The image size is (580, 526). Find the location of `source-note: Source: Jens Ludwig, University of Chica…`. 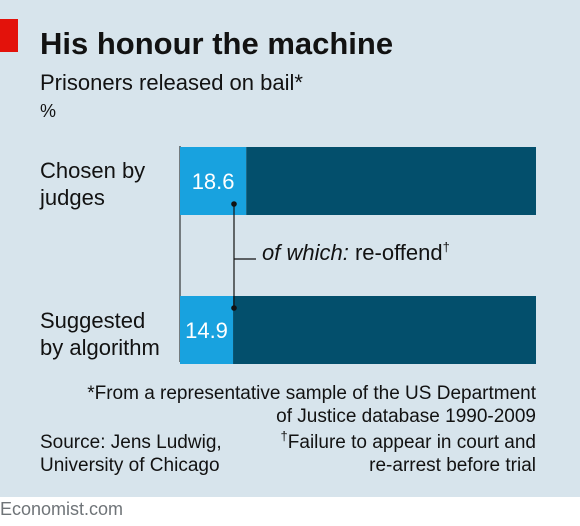

source-note: Source: Jens Ludwig, University of Chica… is located at coordinates (131, 454).